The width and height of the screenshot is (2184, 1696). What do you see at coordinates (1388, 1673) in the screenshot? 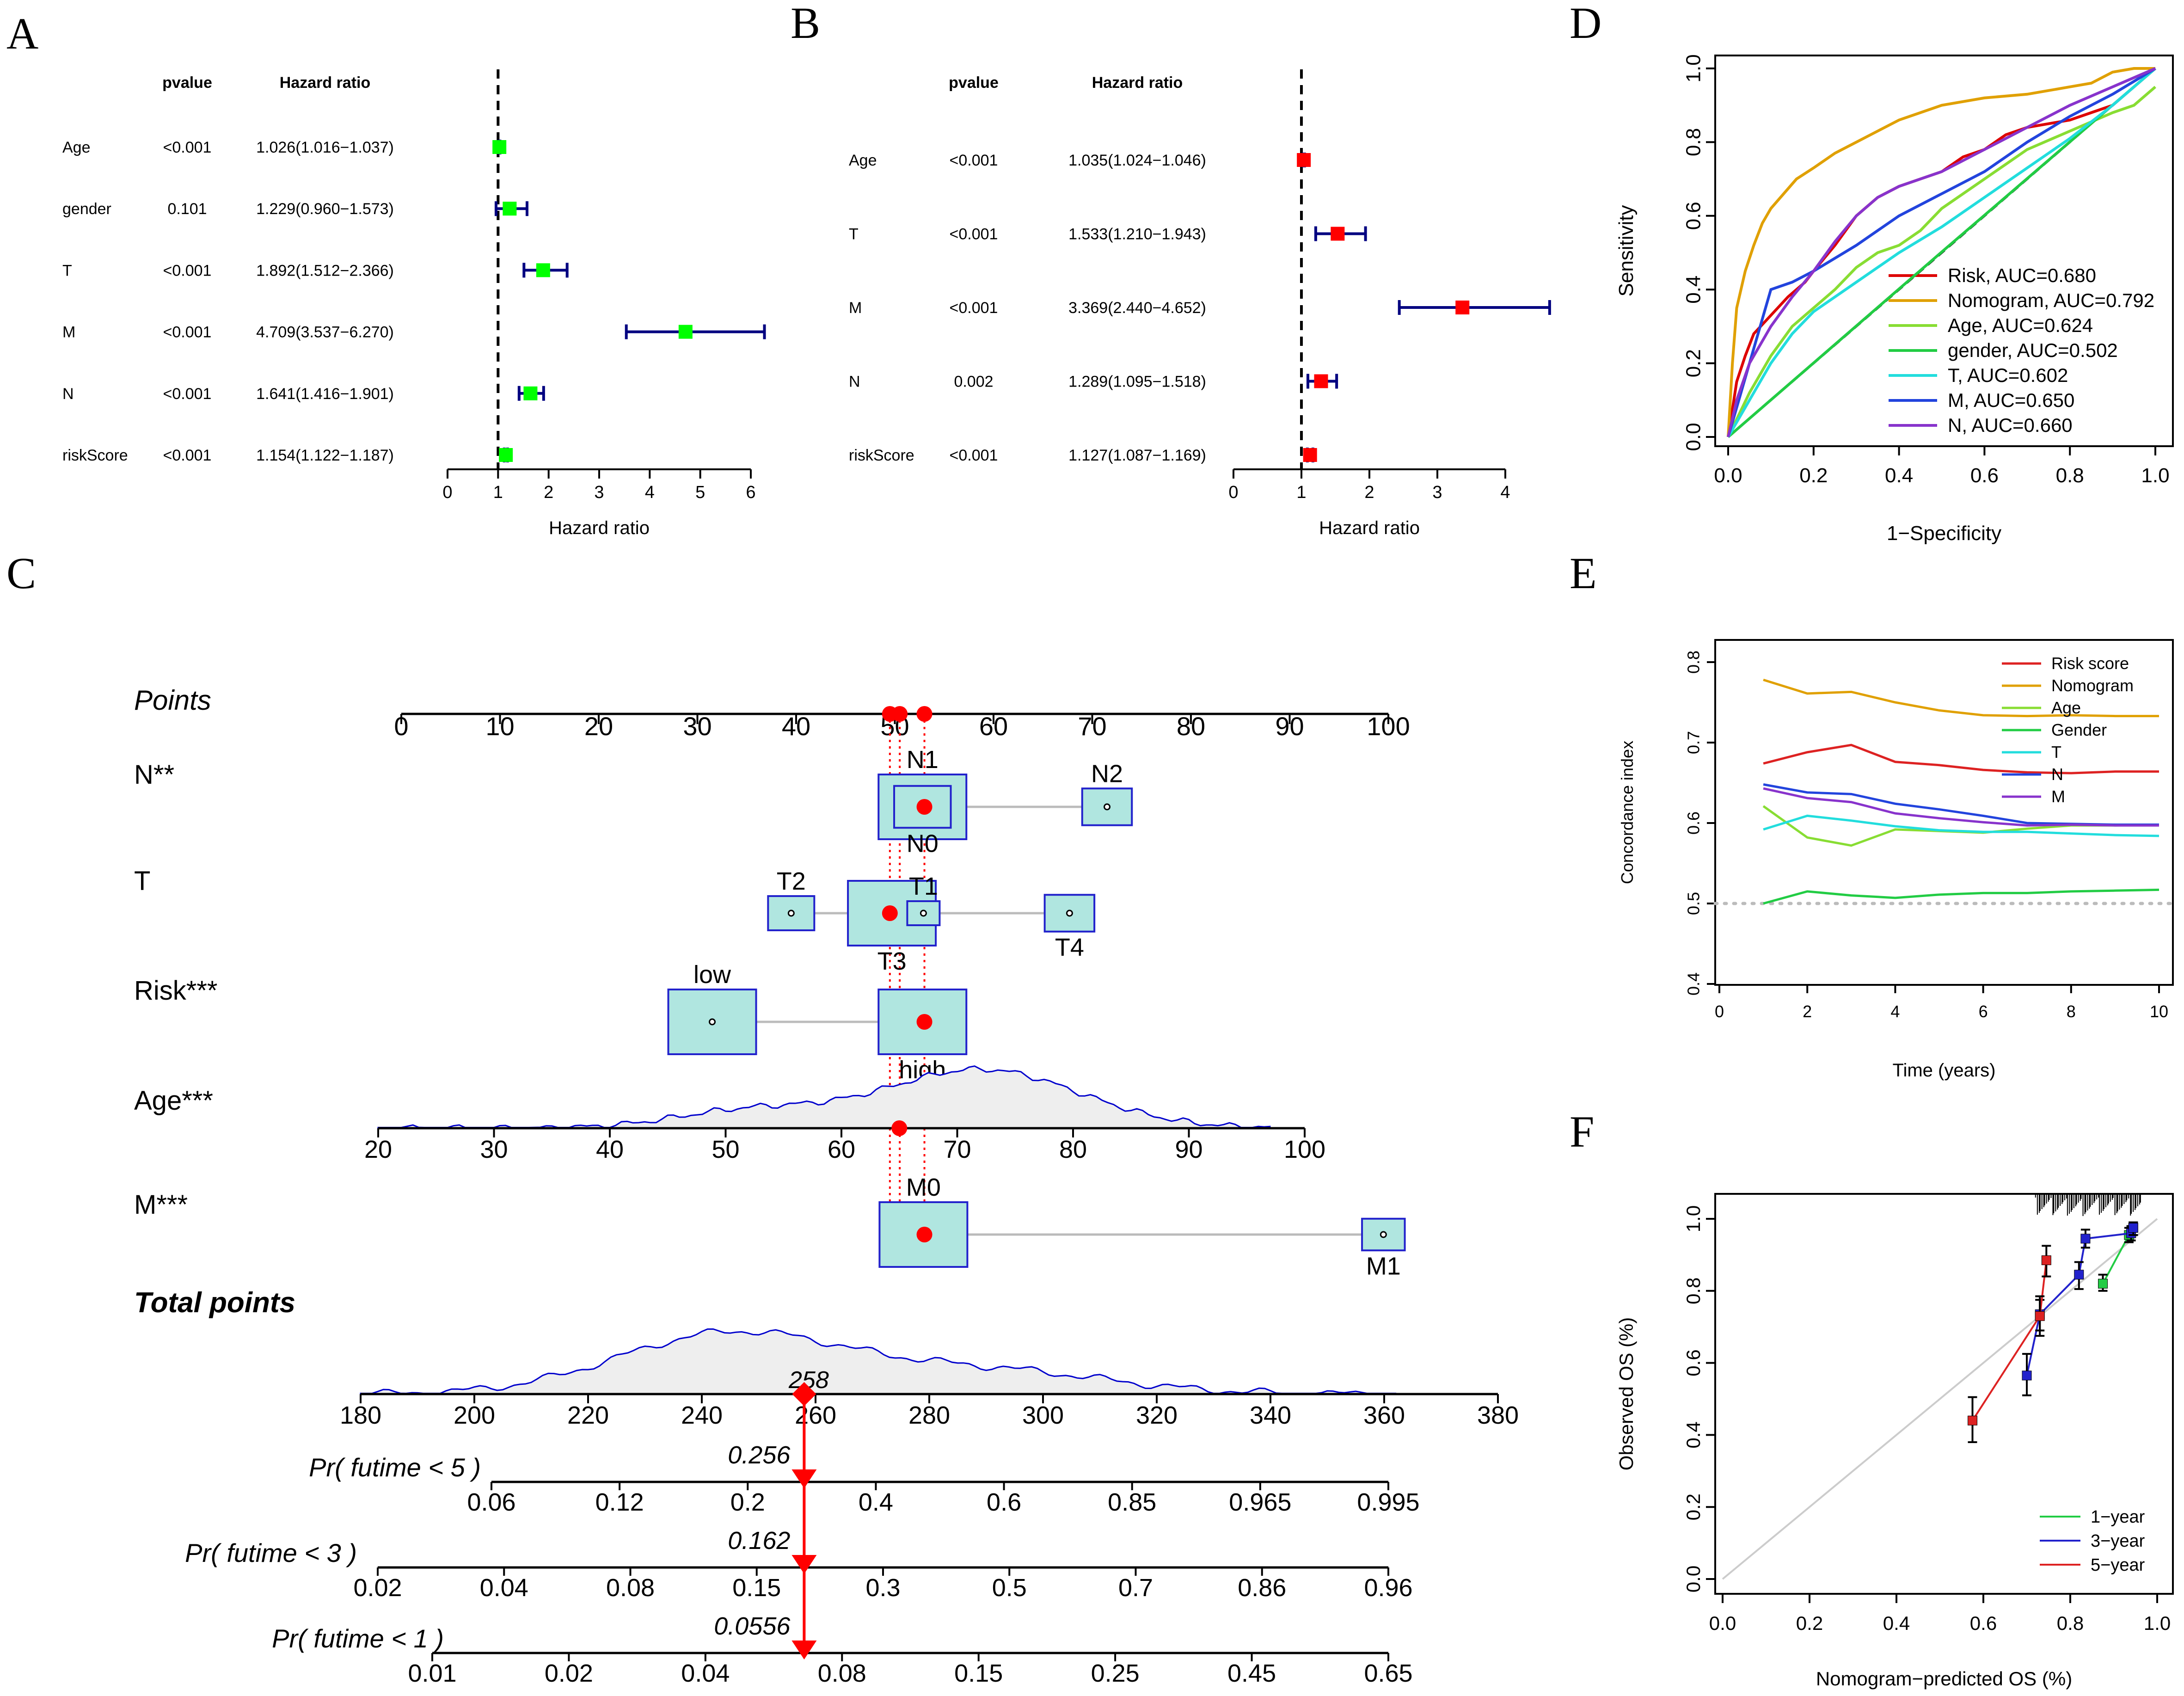
I see `nomo-prob-tick-label: 0.65` at bounding box center [1388, 1673].